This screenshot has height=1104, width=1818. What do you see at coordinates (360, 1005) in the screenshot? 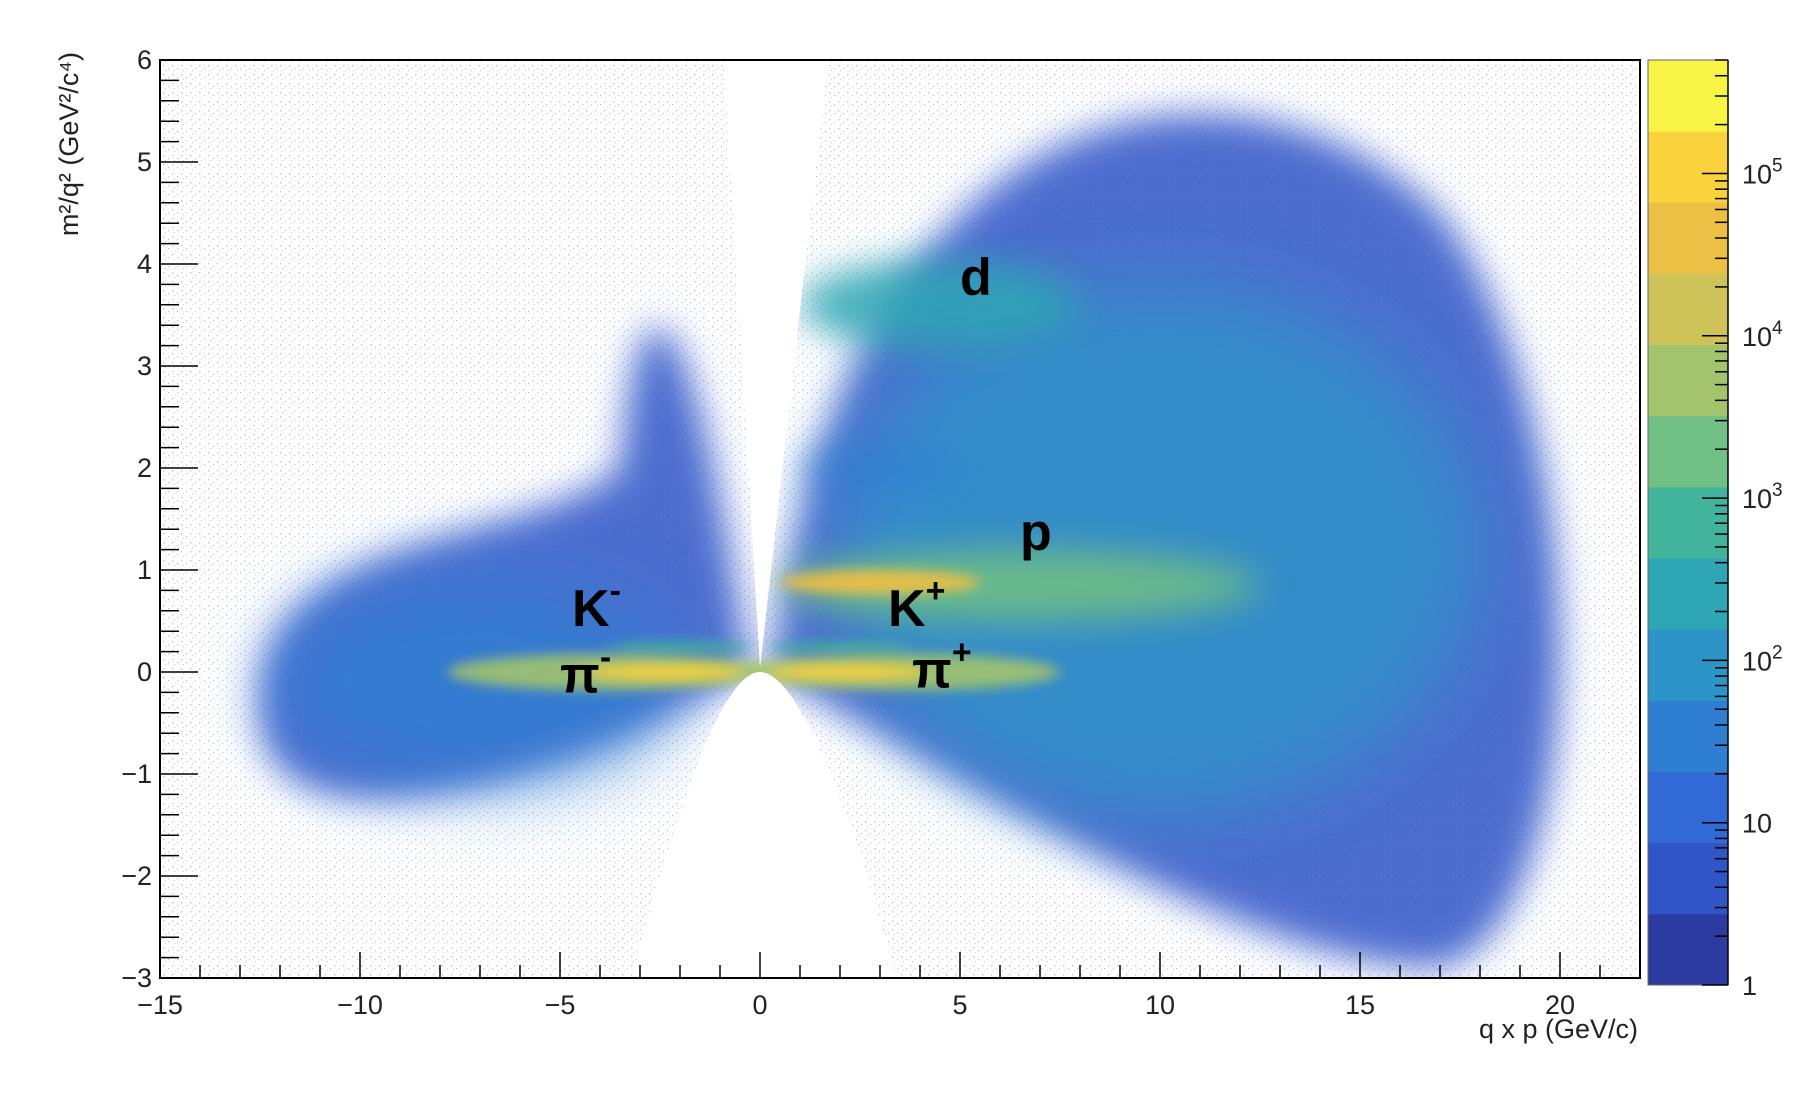
I see `x-tick-label: −10` at bounding box center [360, 1005].